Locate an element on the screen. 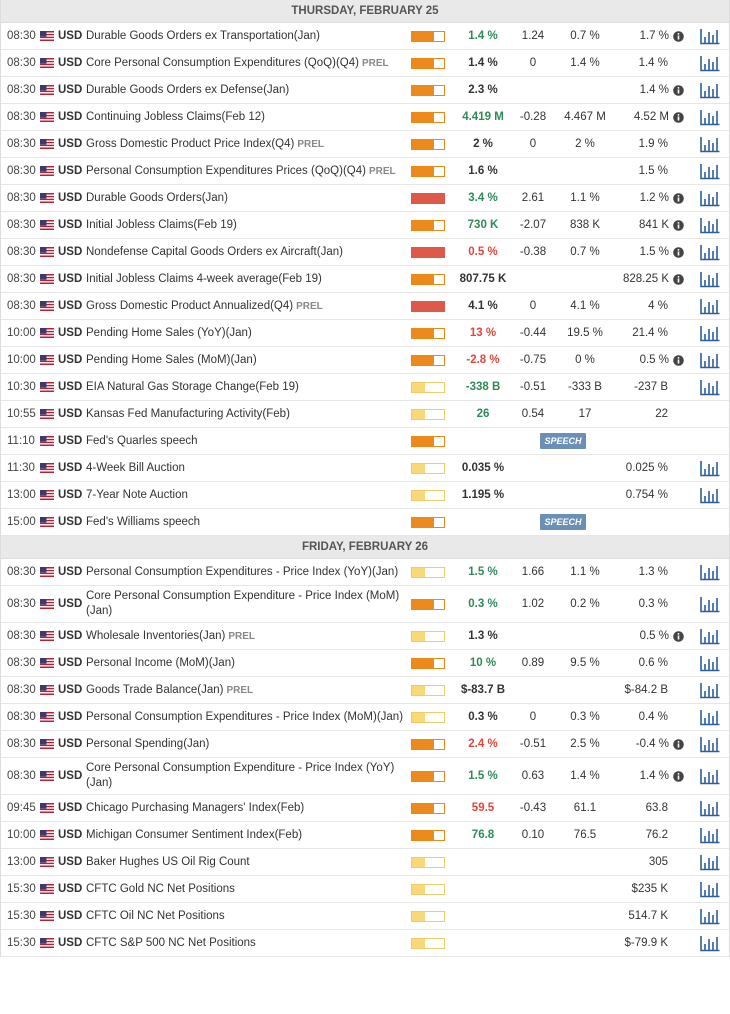 This screenshot has height=1014, width=730. deviation: -0.51 is located at coordinates (533, 744).